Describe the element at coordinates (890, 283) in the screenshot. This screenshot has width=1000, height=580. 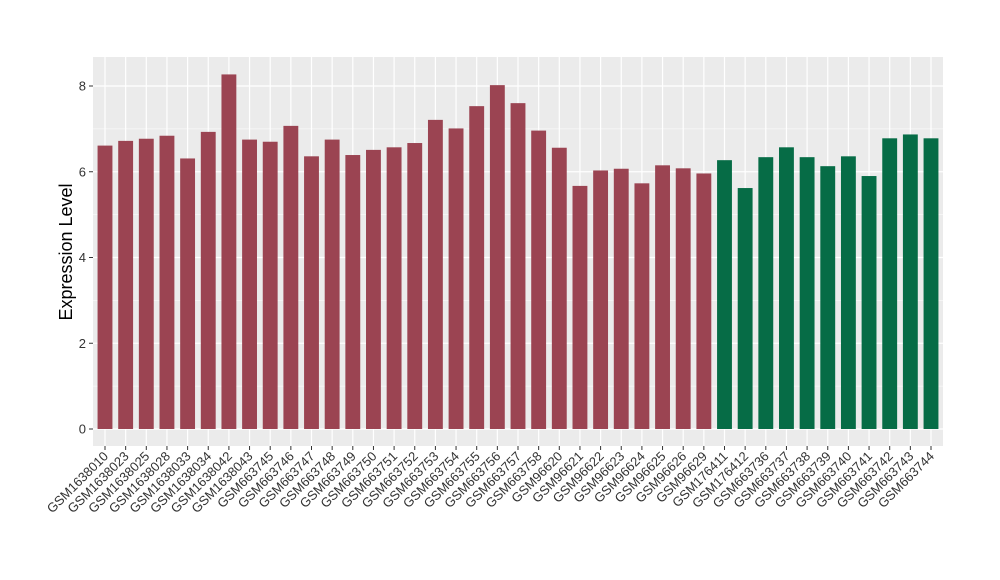
I see `bar-GSM663742` at that location.